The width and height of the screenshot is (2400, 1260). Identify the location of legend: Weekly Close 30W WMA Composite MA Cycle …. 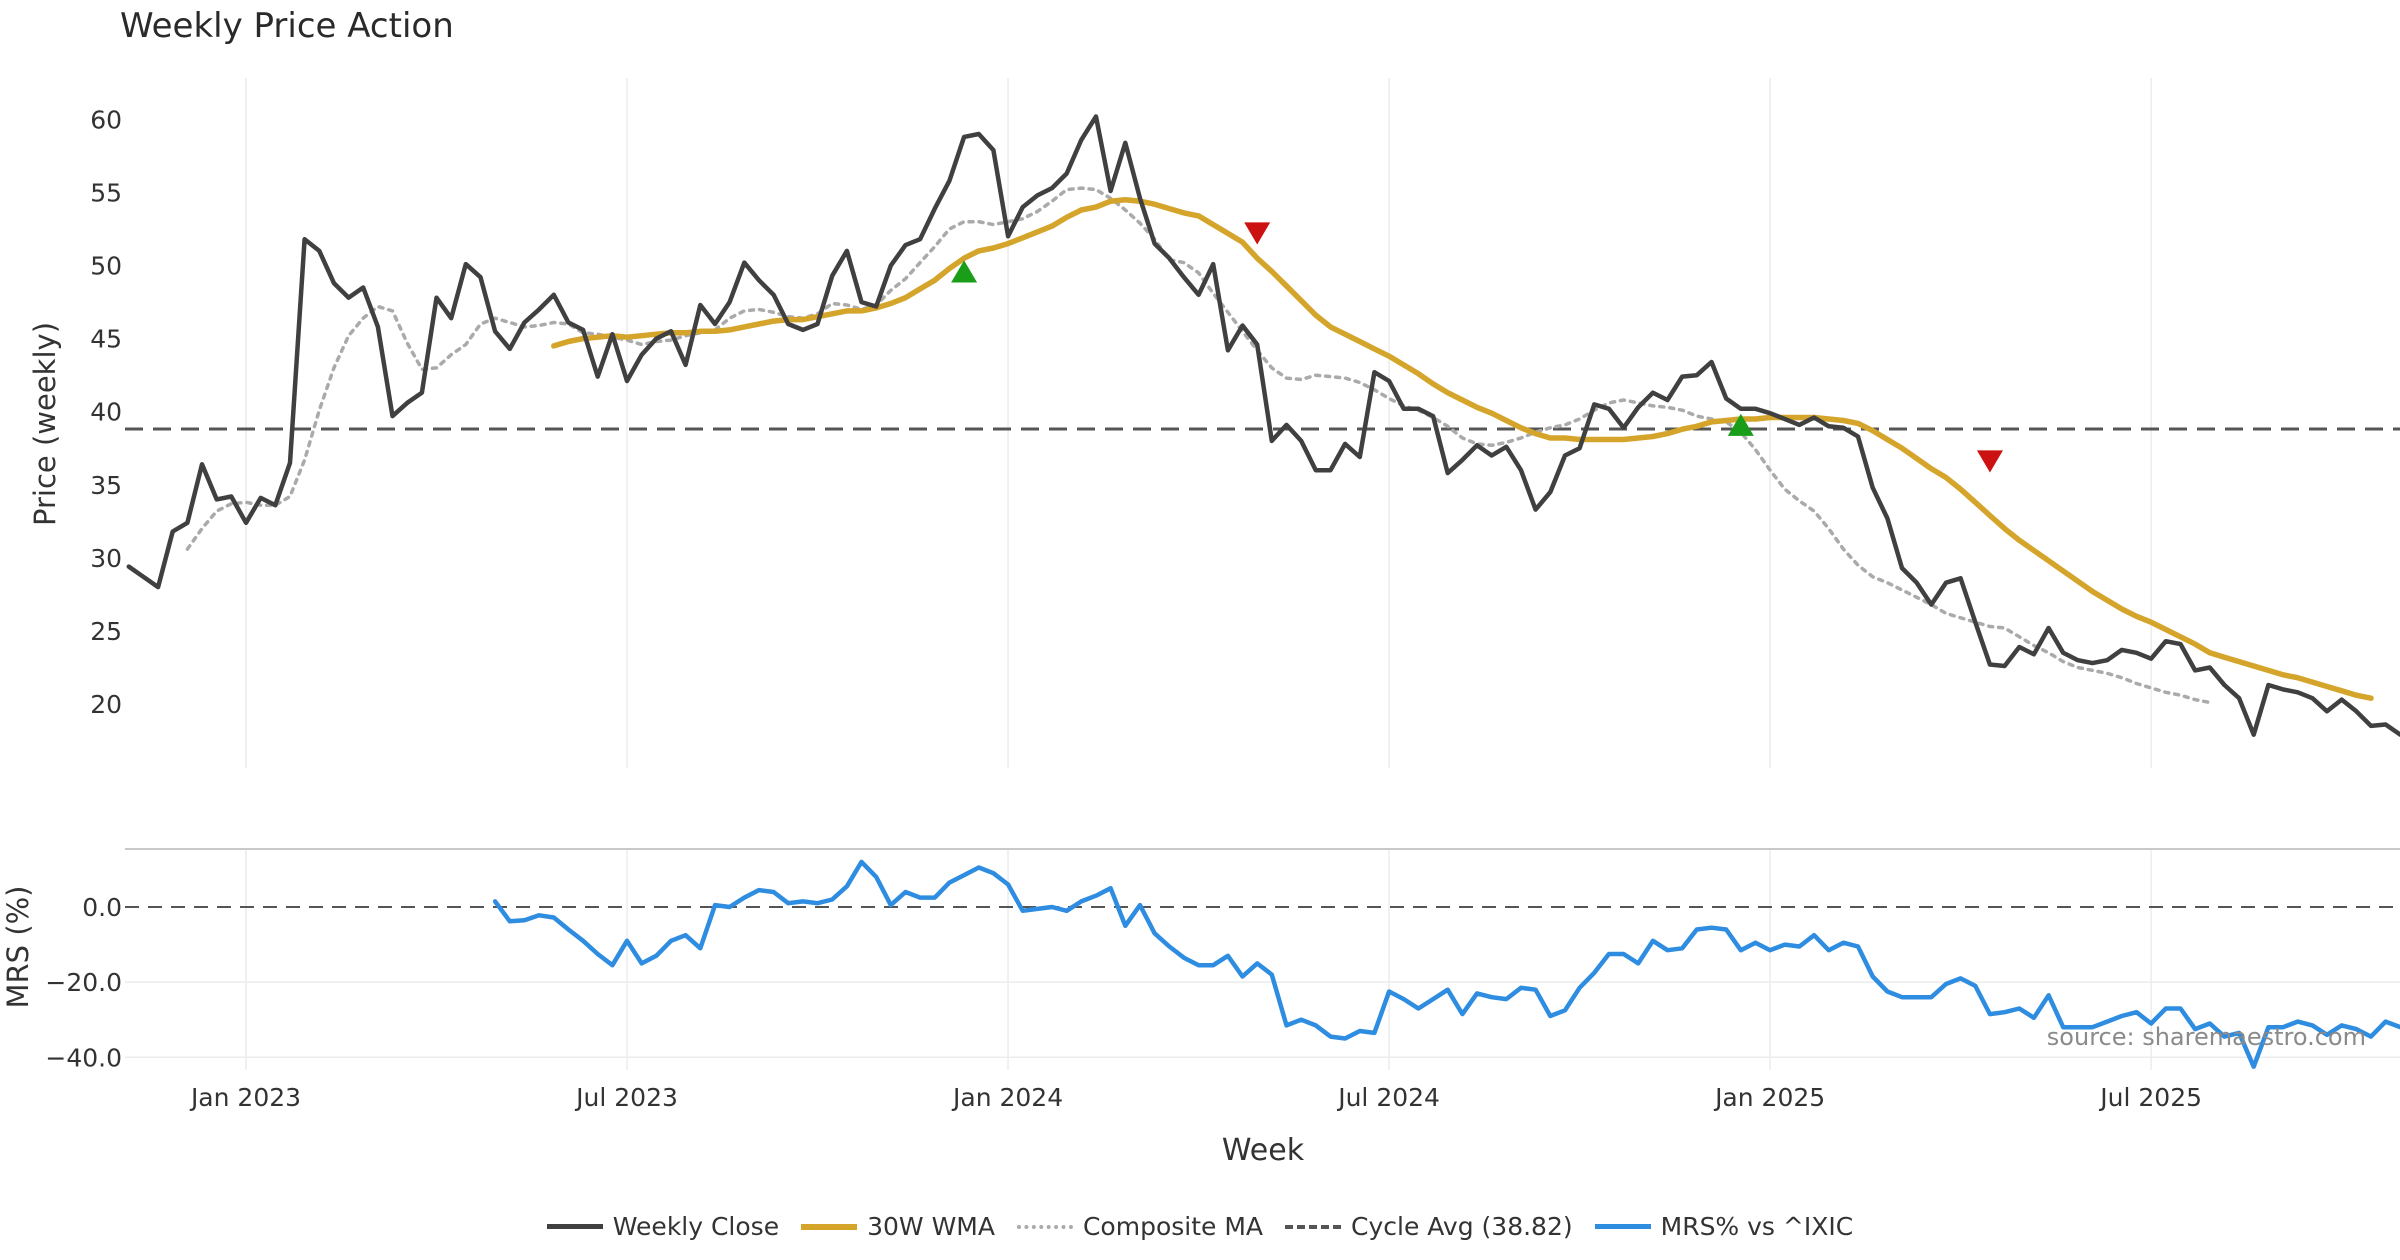
(1200, 1226).